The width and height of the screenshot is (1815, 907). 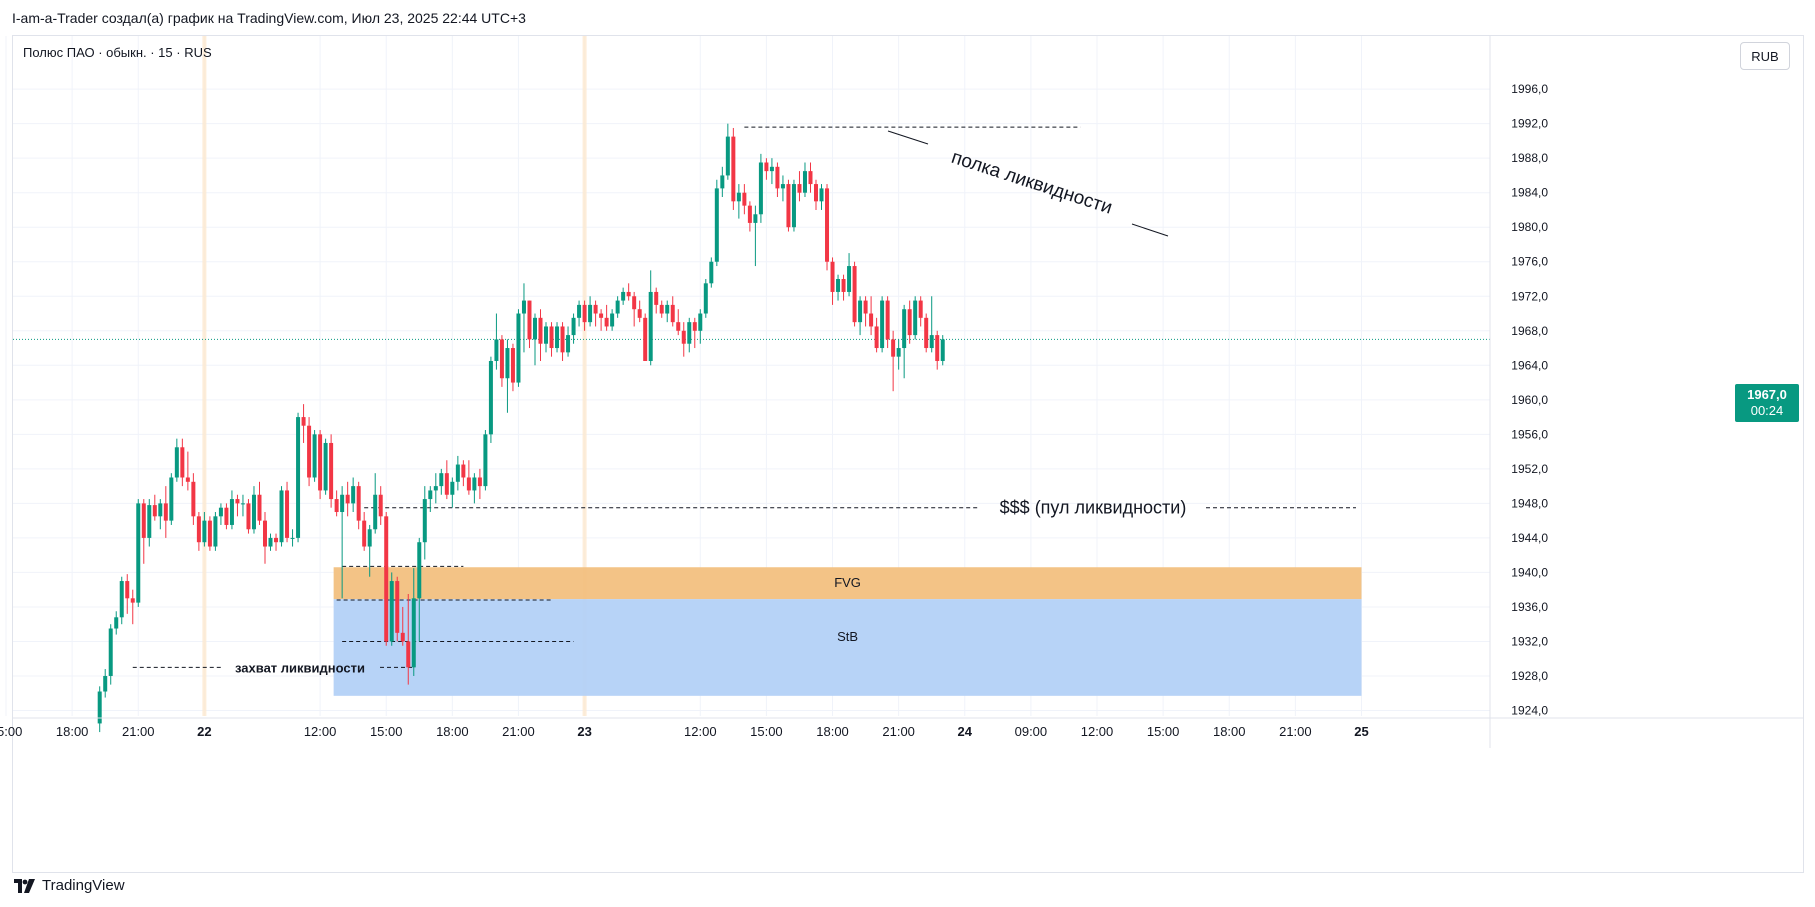 What do you see at coordinates (117, 52) in the screenshot?
I see `symbol-info: Полюс ПАО · обыкн. · 15 · RUS` at bounding box center [117, 52].